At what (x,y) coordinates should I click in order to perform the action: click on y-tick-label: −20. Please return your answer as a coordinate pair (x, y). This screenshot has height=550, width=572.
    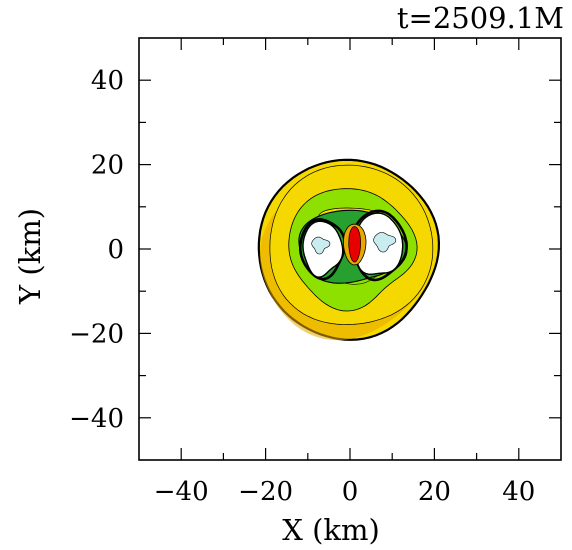
    Looking at the image, I should click on (96, 334).